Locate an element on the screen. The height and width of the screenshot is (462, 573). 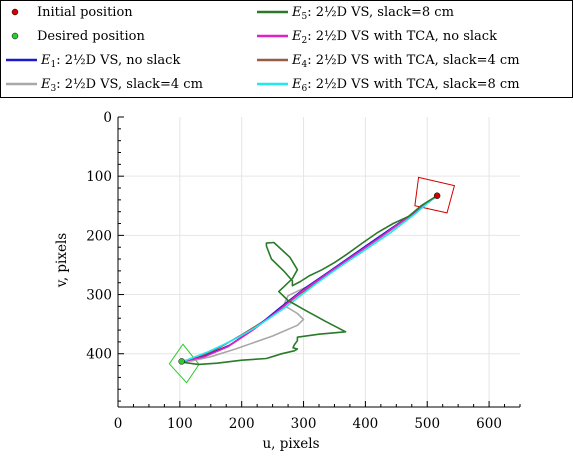
legend-item: Desired position is located at coordinates (78, 36).